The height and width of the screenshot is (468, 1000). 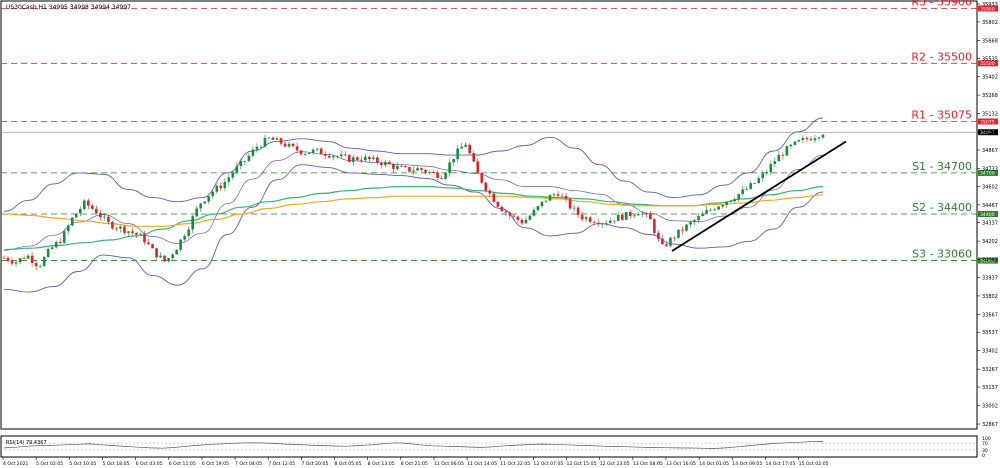 What do you see at coordinates (149, 464) in the screenshot?
I see `time-tick-label: 6 Oct 03:05` at bounding box center [149, 464].